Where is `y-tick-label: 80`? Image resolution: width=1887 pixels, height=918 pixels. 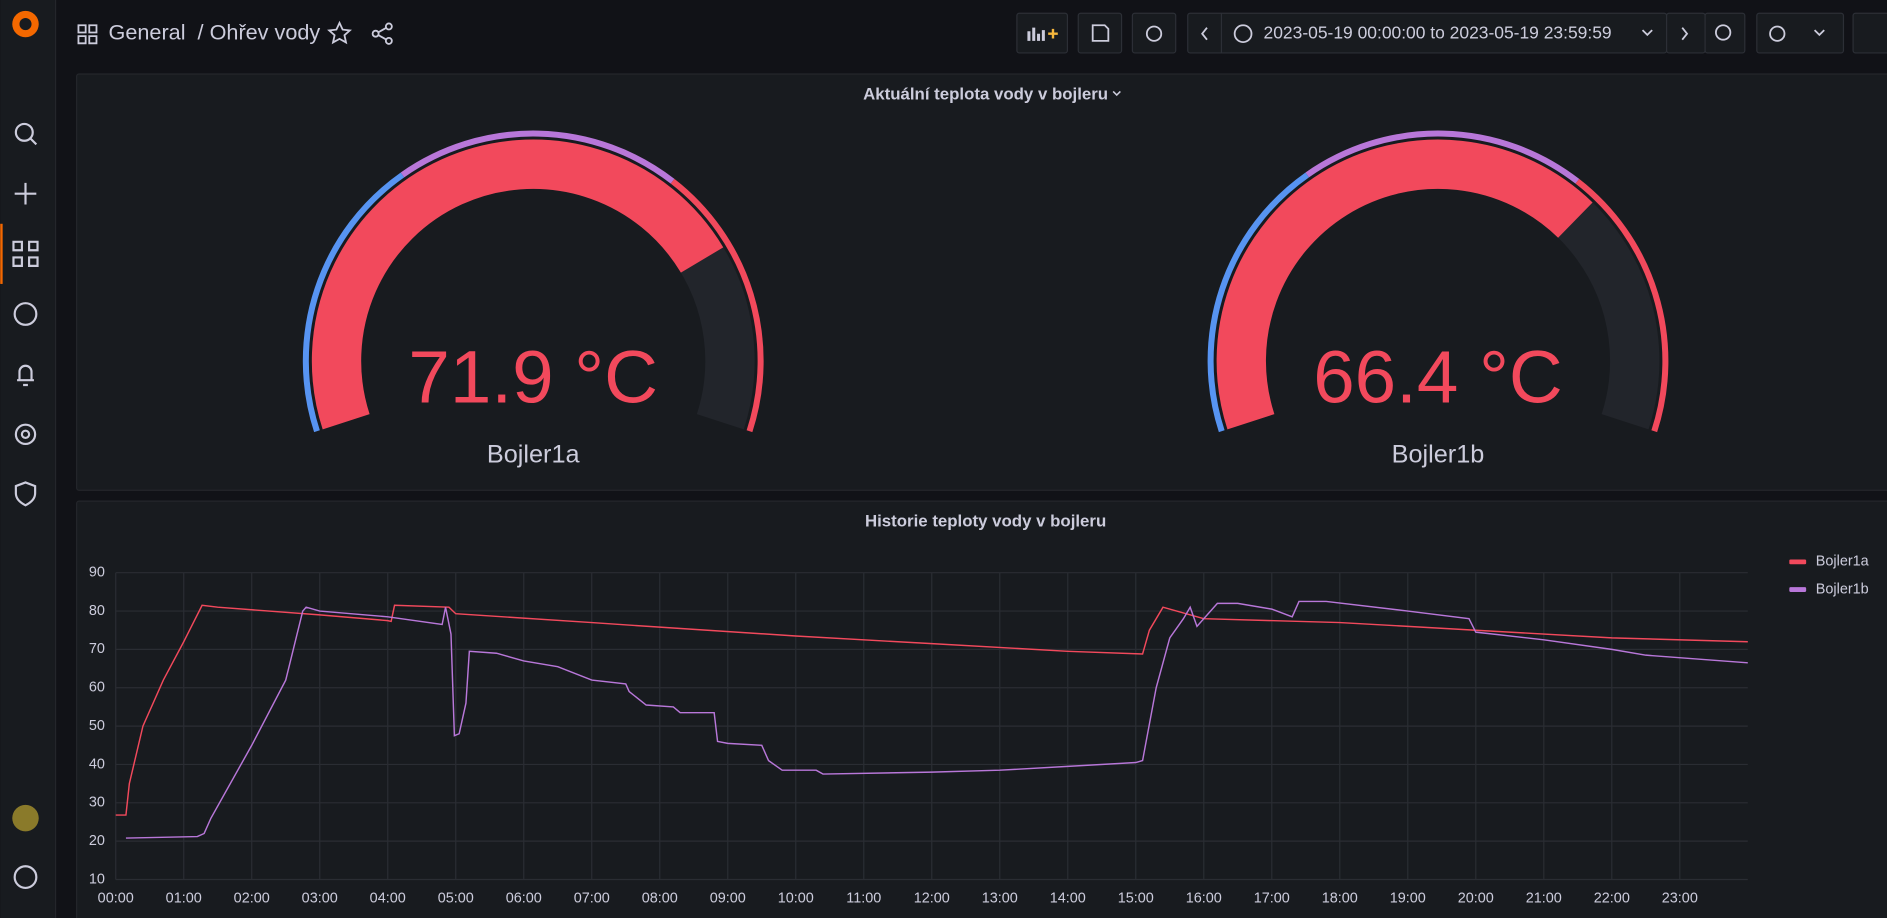
y-tick-label: 80 is located at coordinates (97, 611).